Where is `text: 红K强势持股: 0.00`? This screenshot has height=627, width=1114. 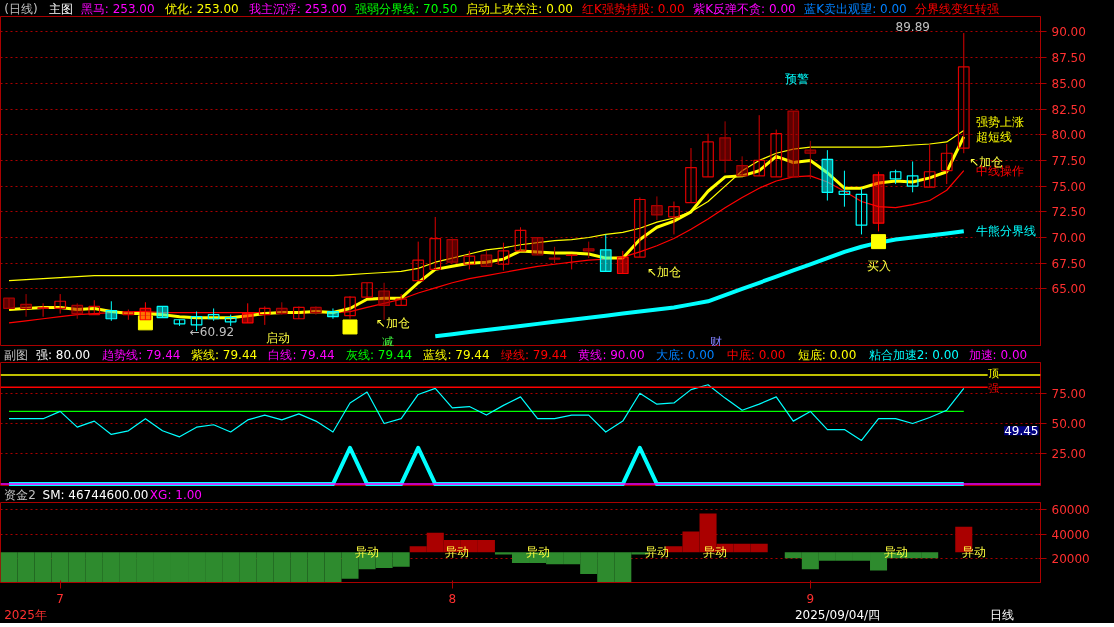 text: 红K强势持股: 0.00 is located at coordinates (633, 8).